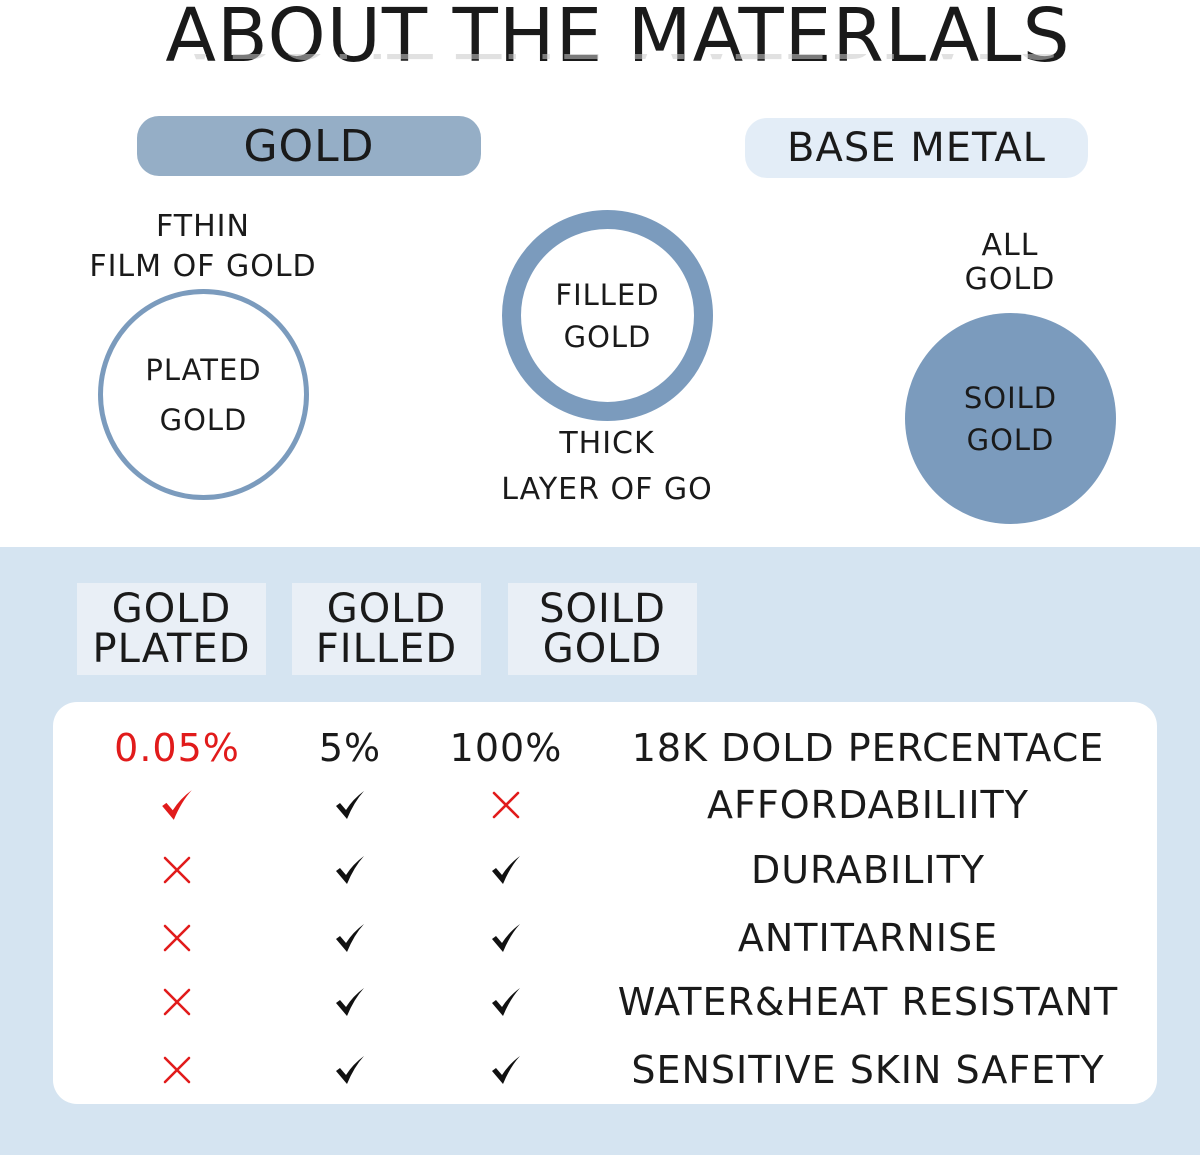 The width and height of the screenshot is (1200, 1155). What do you see at coordinates (868, 1070) in the screenshot?
I see `feature-label: SENSITIVE SKIN SAFETY` at bounding box center [868, 1070].